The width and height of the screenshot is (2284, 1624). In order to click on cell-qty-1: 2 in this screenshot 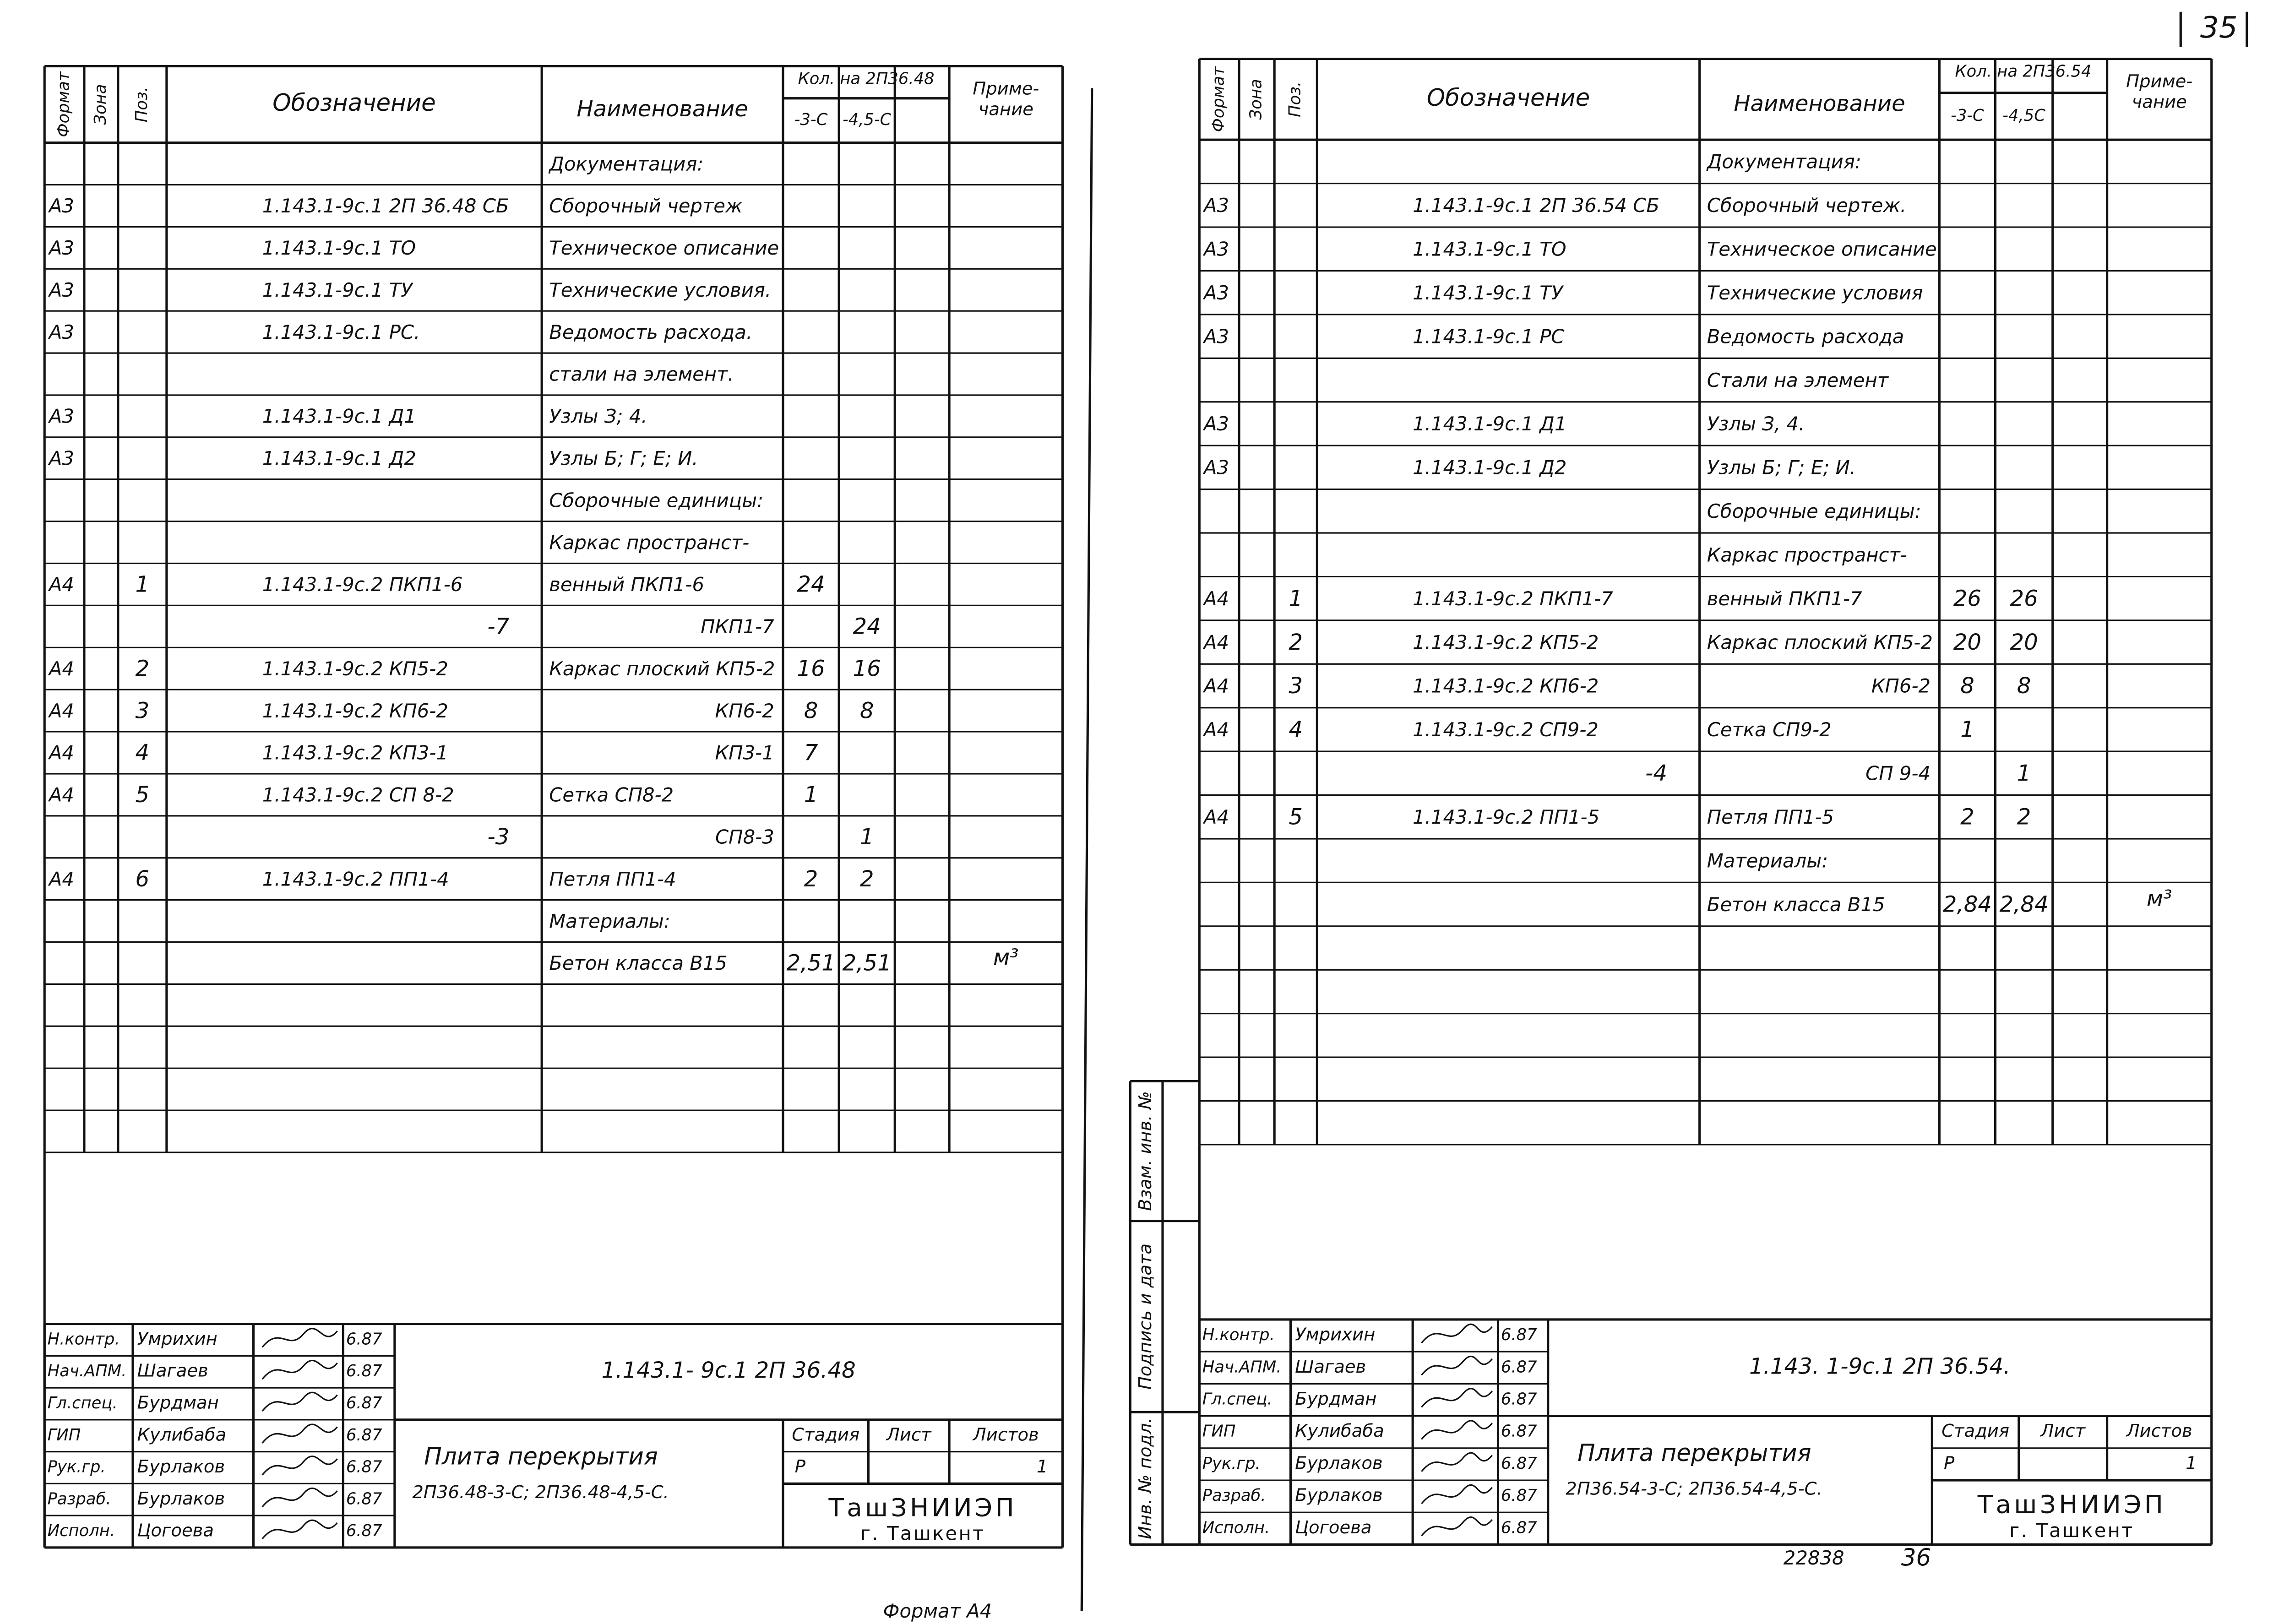, I will do `click(1967, 817)`.